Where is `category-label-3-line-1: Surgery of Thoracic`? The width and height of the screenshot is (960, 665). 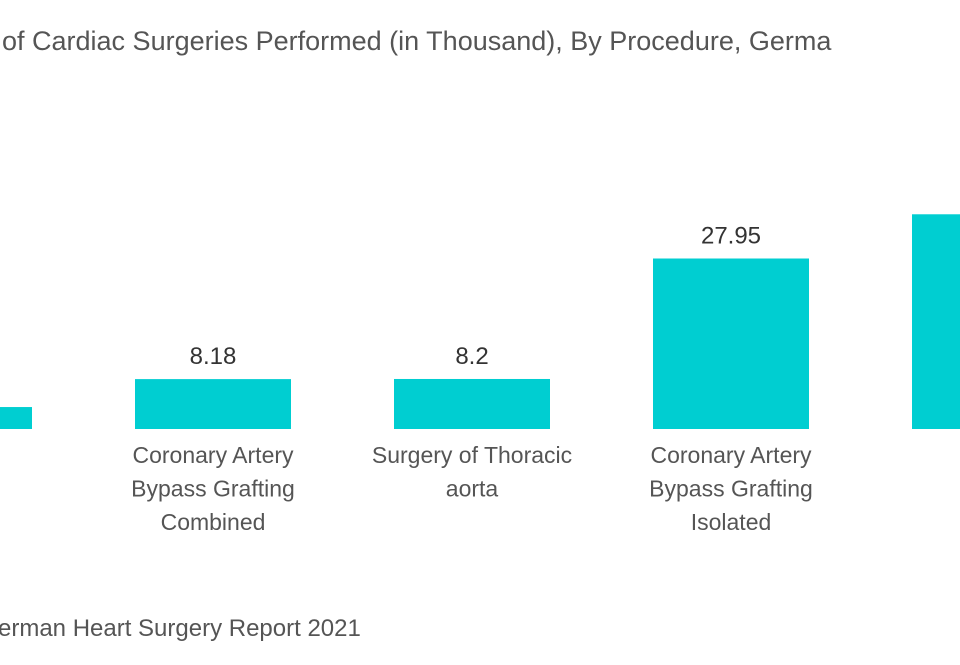
category-label-3-line-1: Surgery of Thoracic is located at coordinates (472, 455).